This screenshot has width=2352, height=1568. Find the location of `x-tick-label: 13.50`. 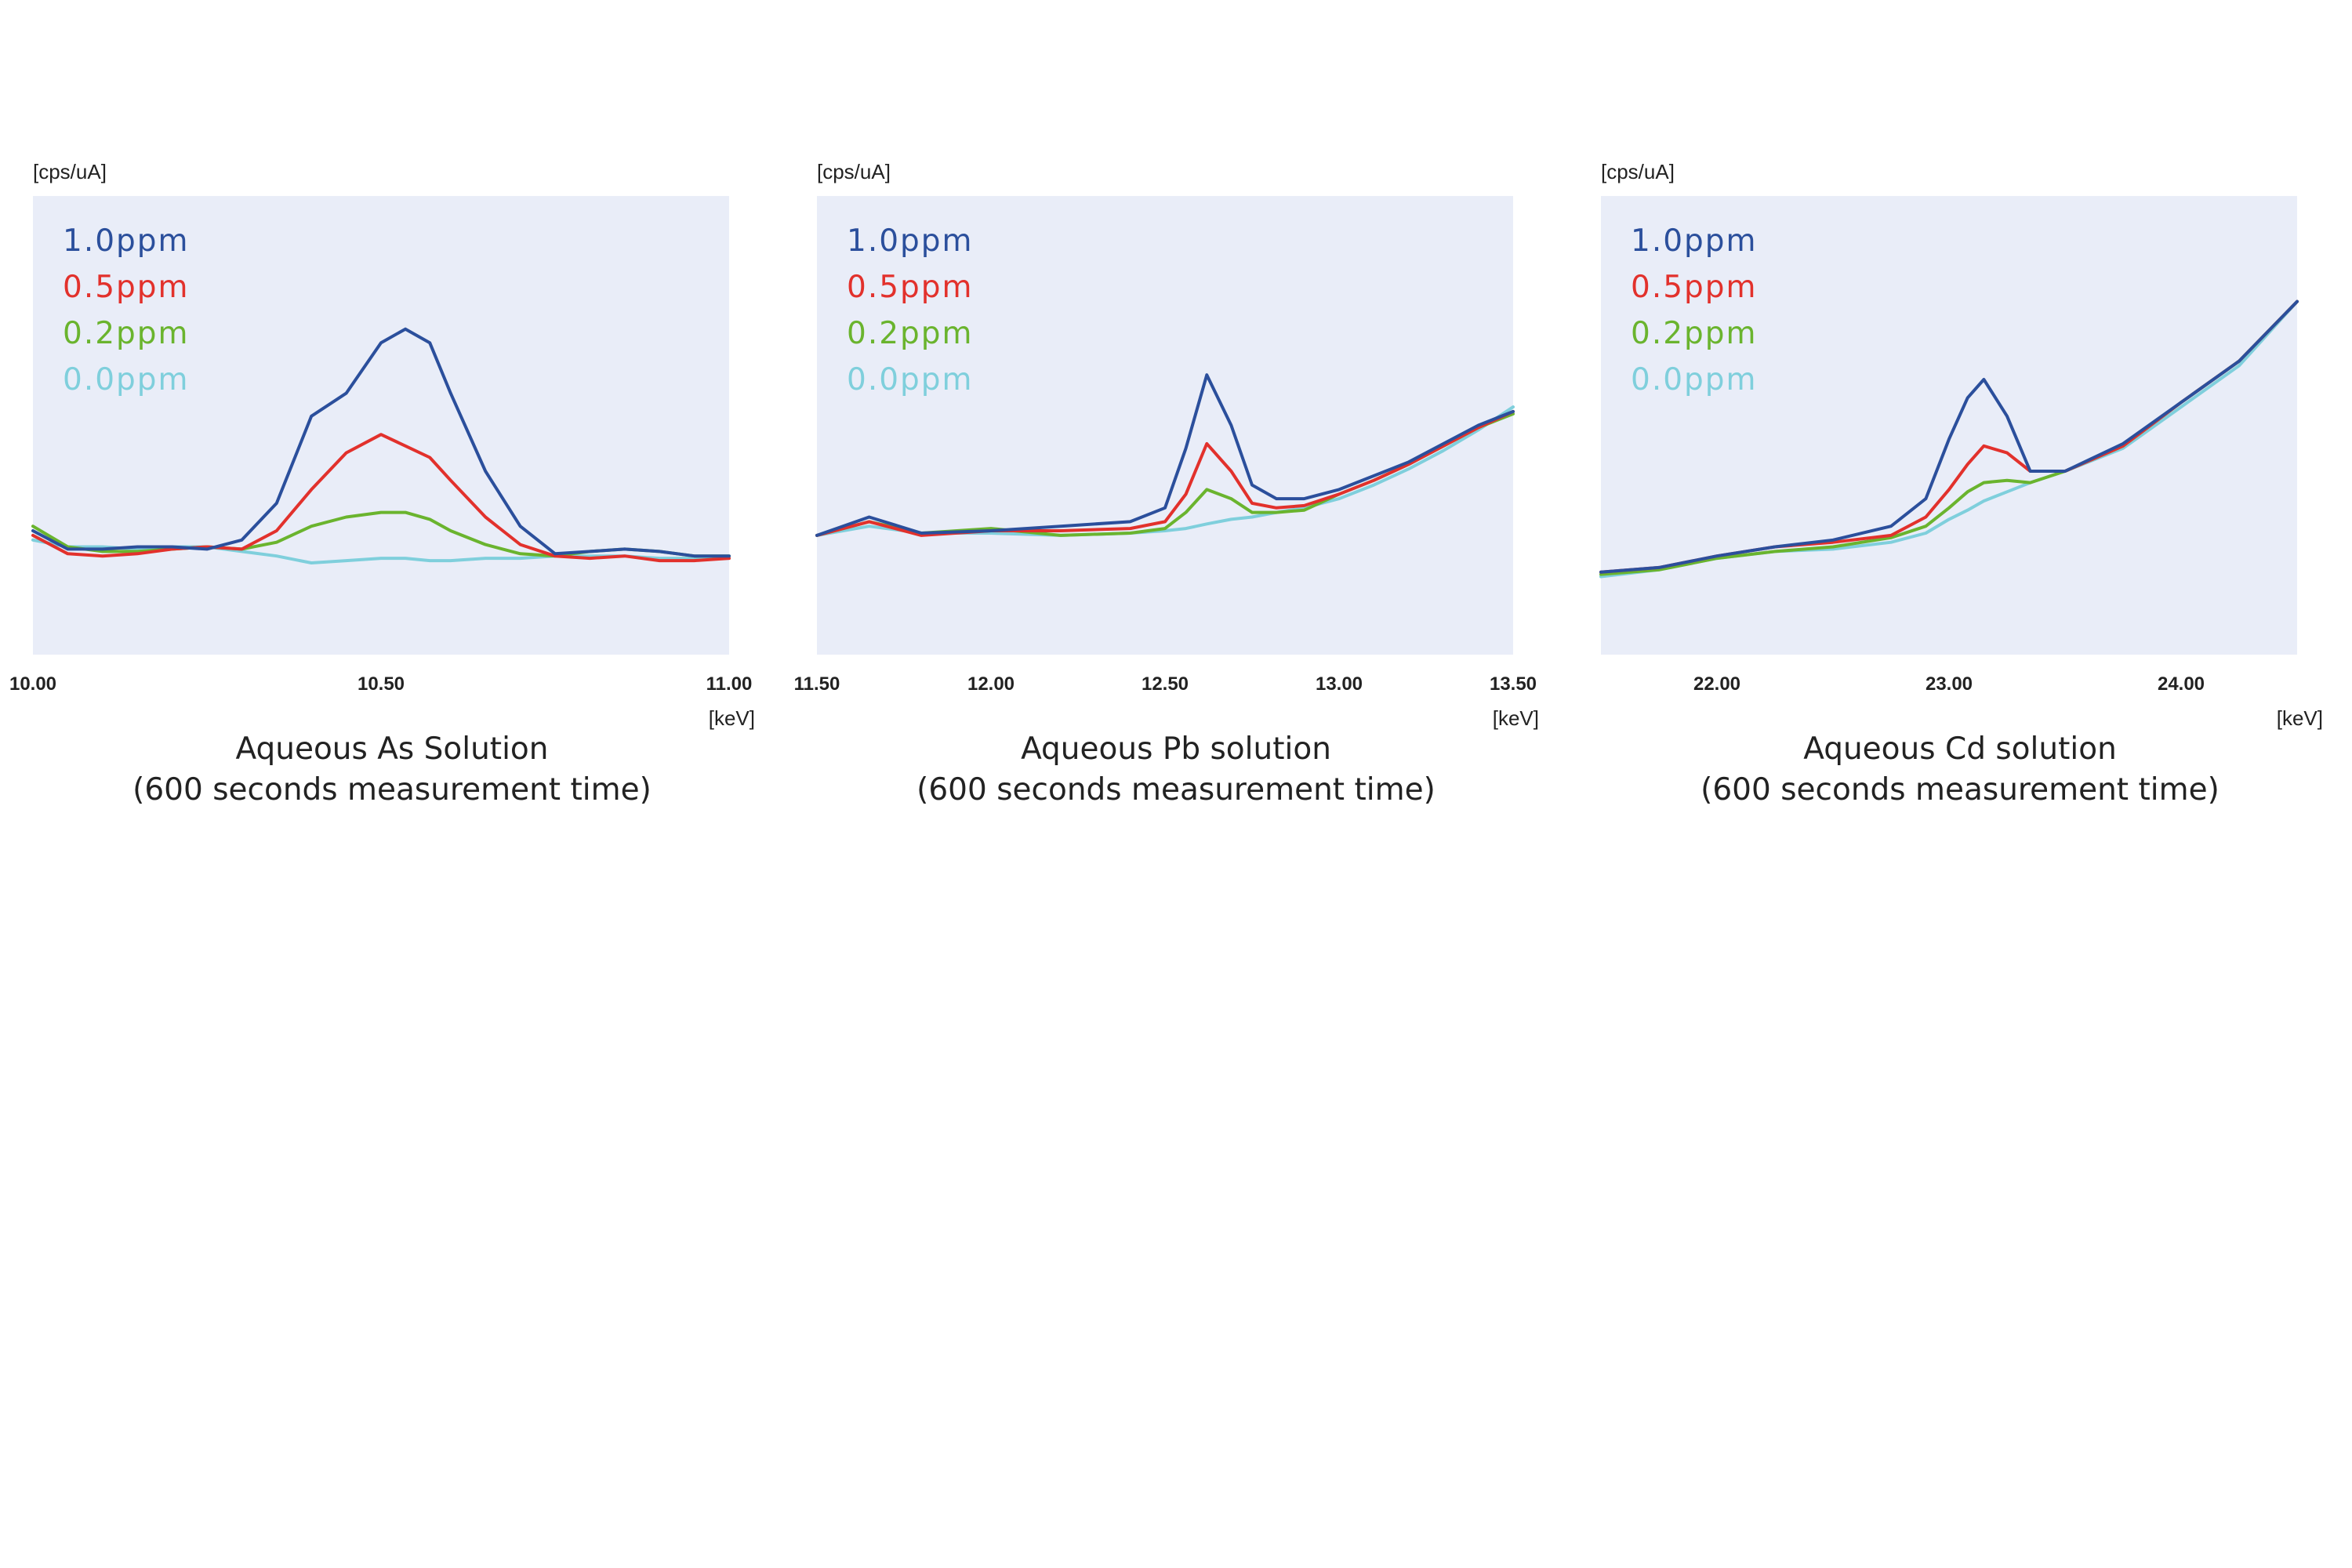

x-tick-label: 13.50 is located at coordinates (1513, 684).